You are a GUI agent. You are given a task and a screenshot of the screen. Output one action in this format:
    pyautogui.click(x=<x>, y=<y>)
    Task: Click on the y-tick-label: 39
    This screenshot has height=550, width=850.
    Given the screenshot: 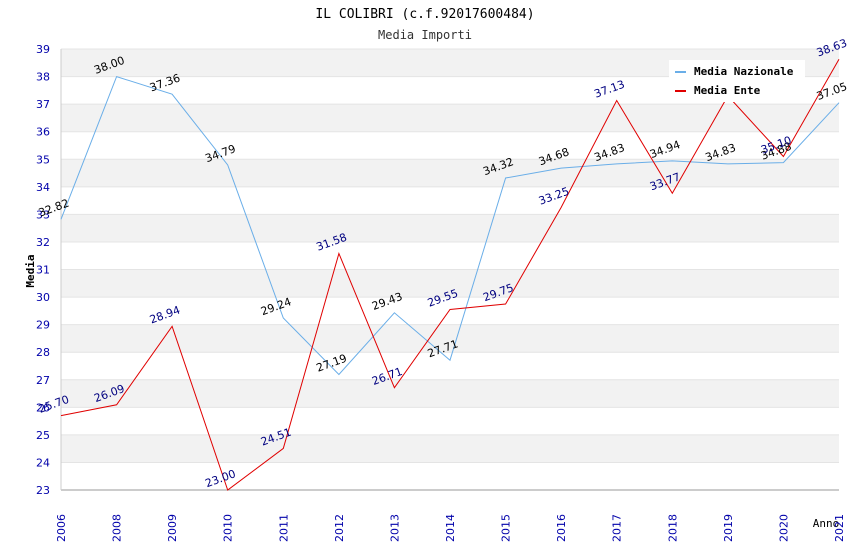 What is the action you would take?
    pyautogui.click(x=43, y=49)
    